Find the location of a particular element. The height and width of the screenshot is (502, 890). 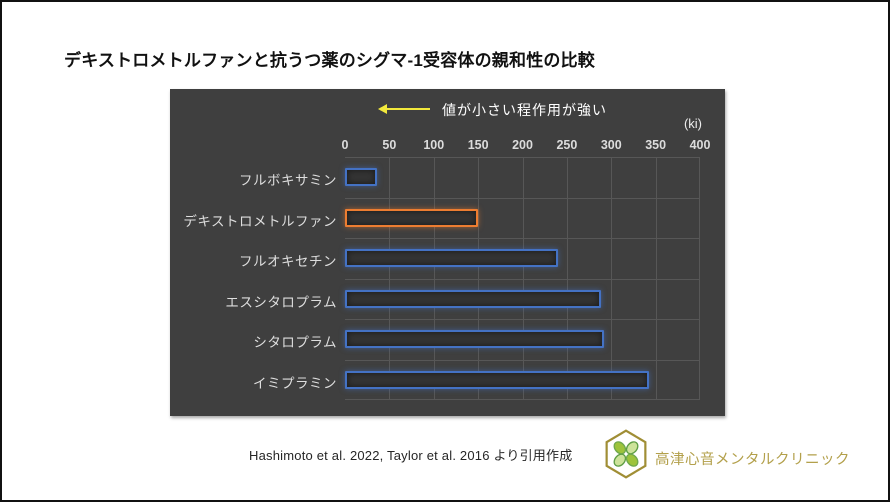

clinic-logo-icon is located at coordinates (626, 454).